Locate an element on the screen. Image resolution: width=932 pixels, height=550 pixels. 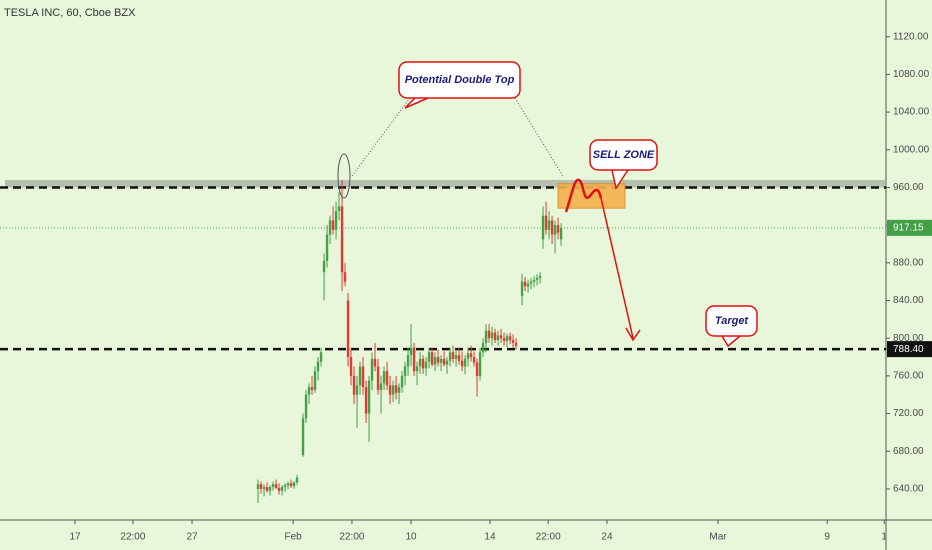
projection-arrow is located at coordinates (617, 268).